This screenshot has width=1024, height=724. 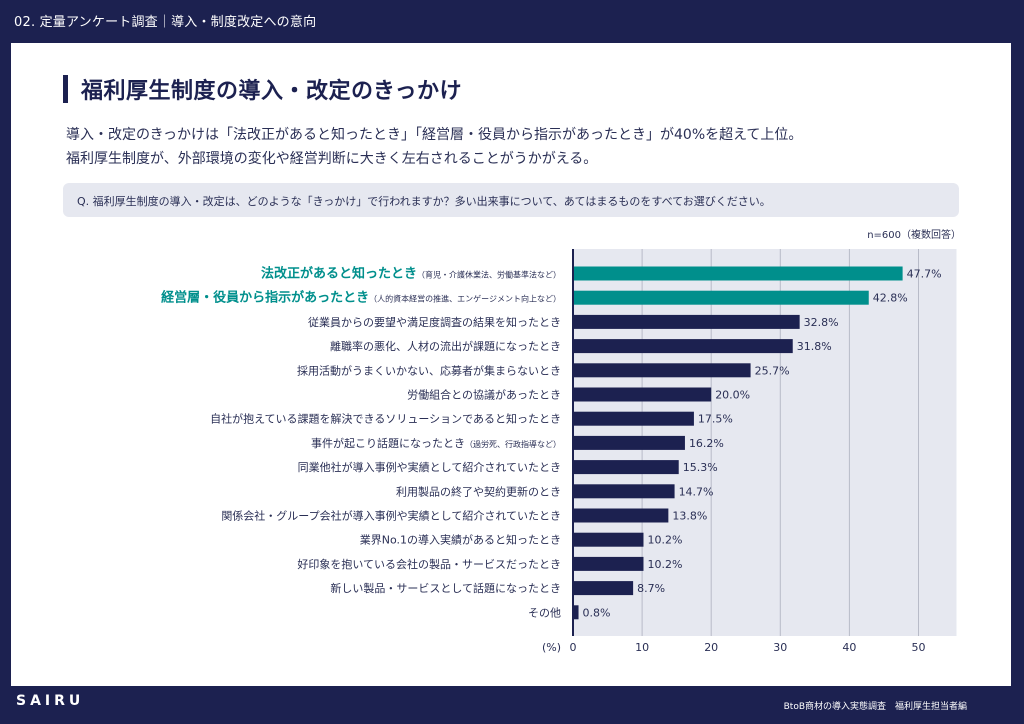 What do you see at coordinates (265, 298) in the screenshot?
I see `category-label-main: 経営層・役員から指示があったとき` at bounding box center [265, 298].